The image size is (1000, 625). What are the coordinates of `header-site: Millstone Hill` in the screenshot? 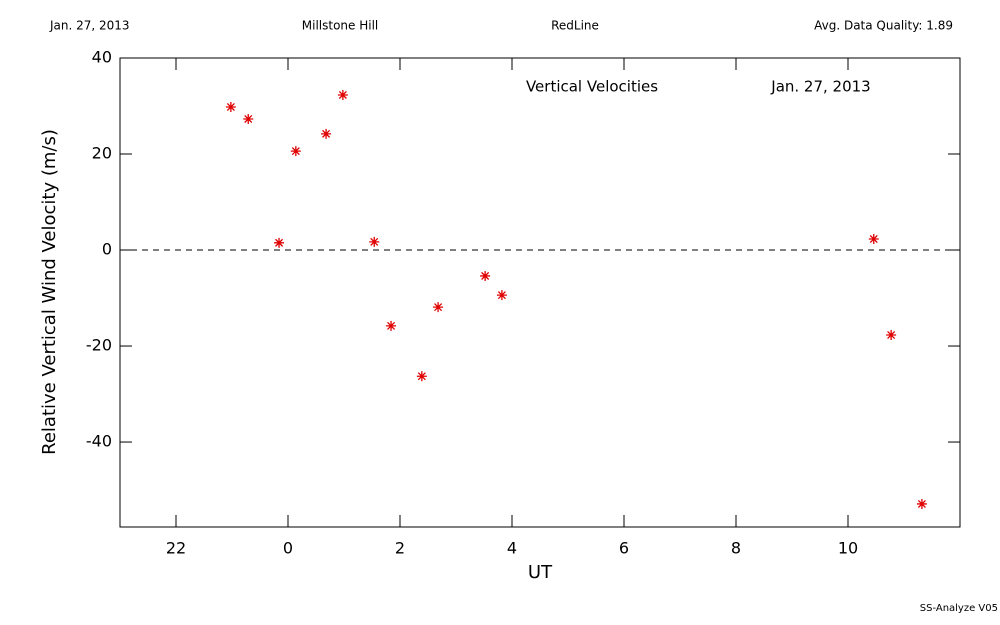 It's located at (340, 26).